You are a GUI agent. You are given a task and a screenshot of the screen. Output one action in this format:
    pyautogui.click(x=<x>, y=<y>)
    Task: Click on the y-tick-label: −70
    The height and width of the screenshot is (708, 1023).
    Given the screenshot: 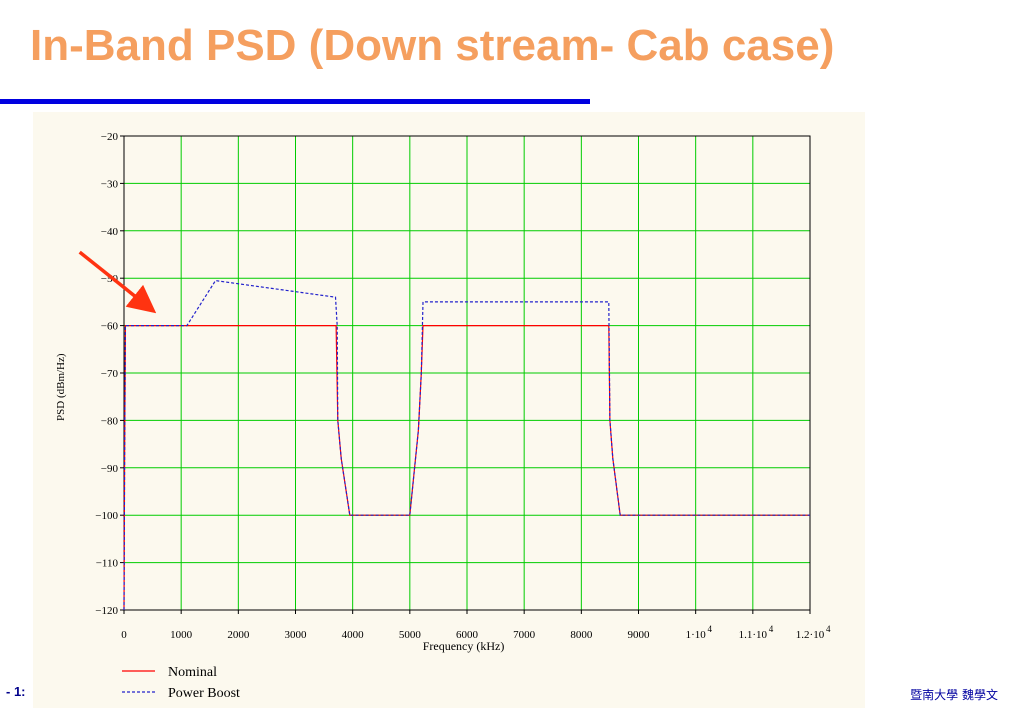 What is the action you would take?
    pyautogui.click(x=110, y=374)
    